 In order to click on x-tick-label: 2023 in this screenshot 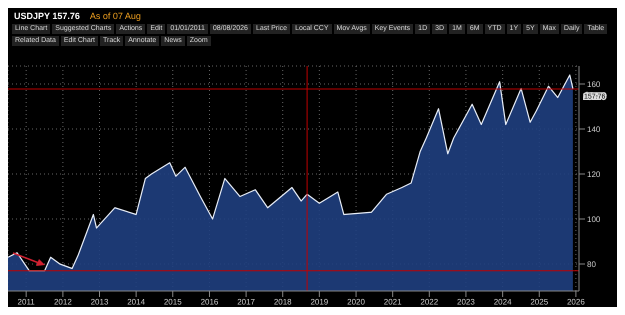, I will do `click(466, 302)`.